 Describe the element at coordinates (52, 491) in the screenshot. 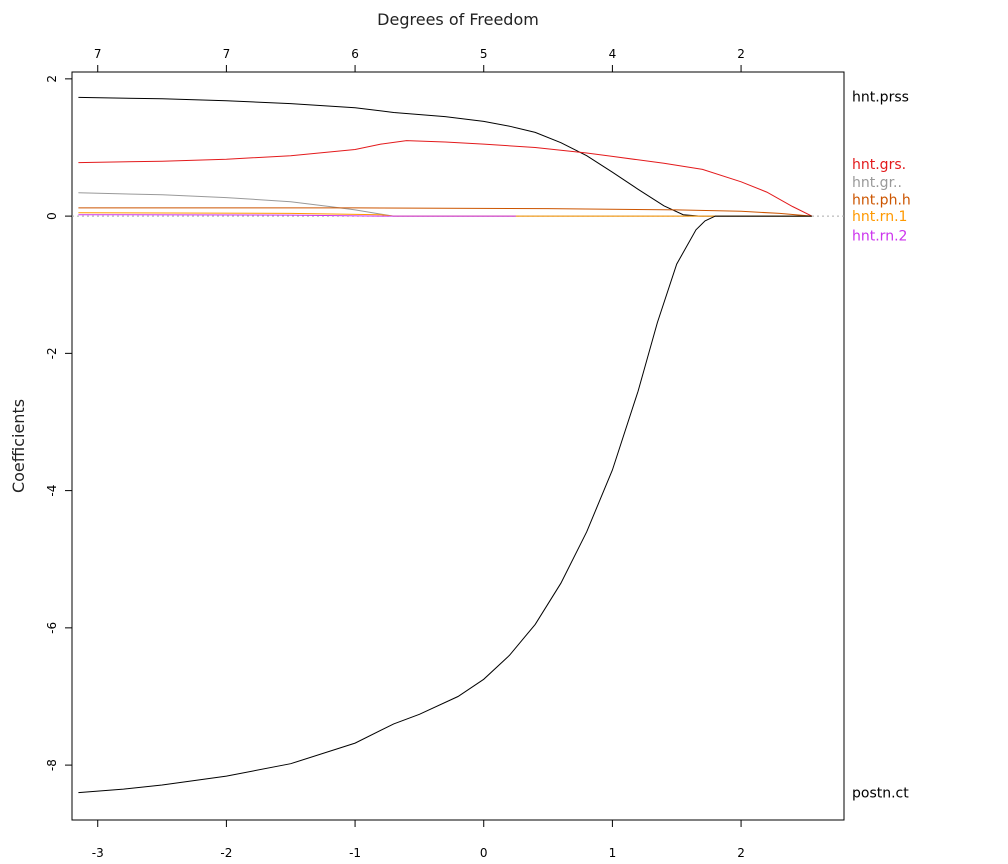

I see `y-tick-label: -4` at that location.